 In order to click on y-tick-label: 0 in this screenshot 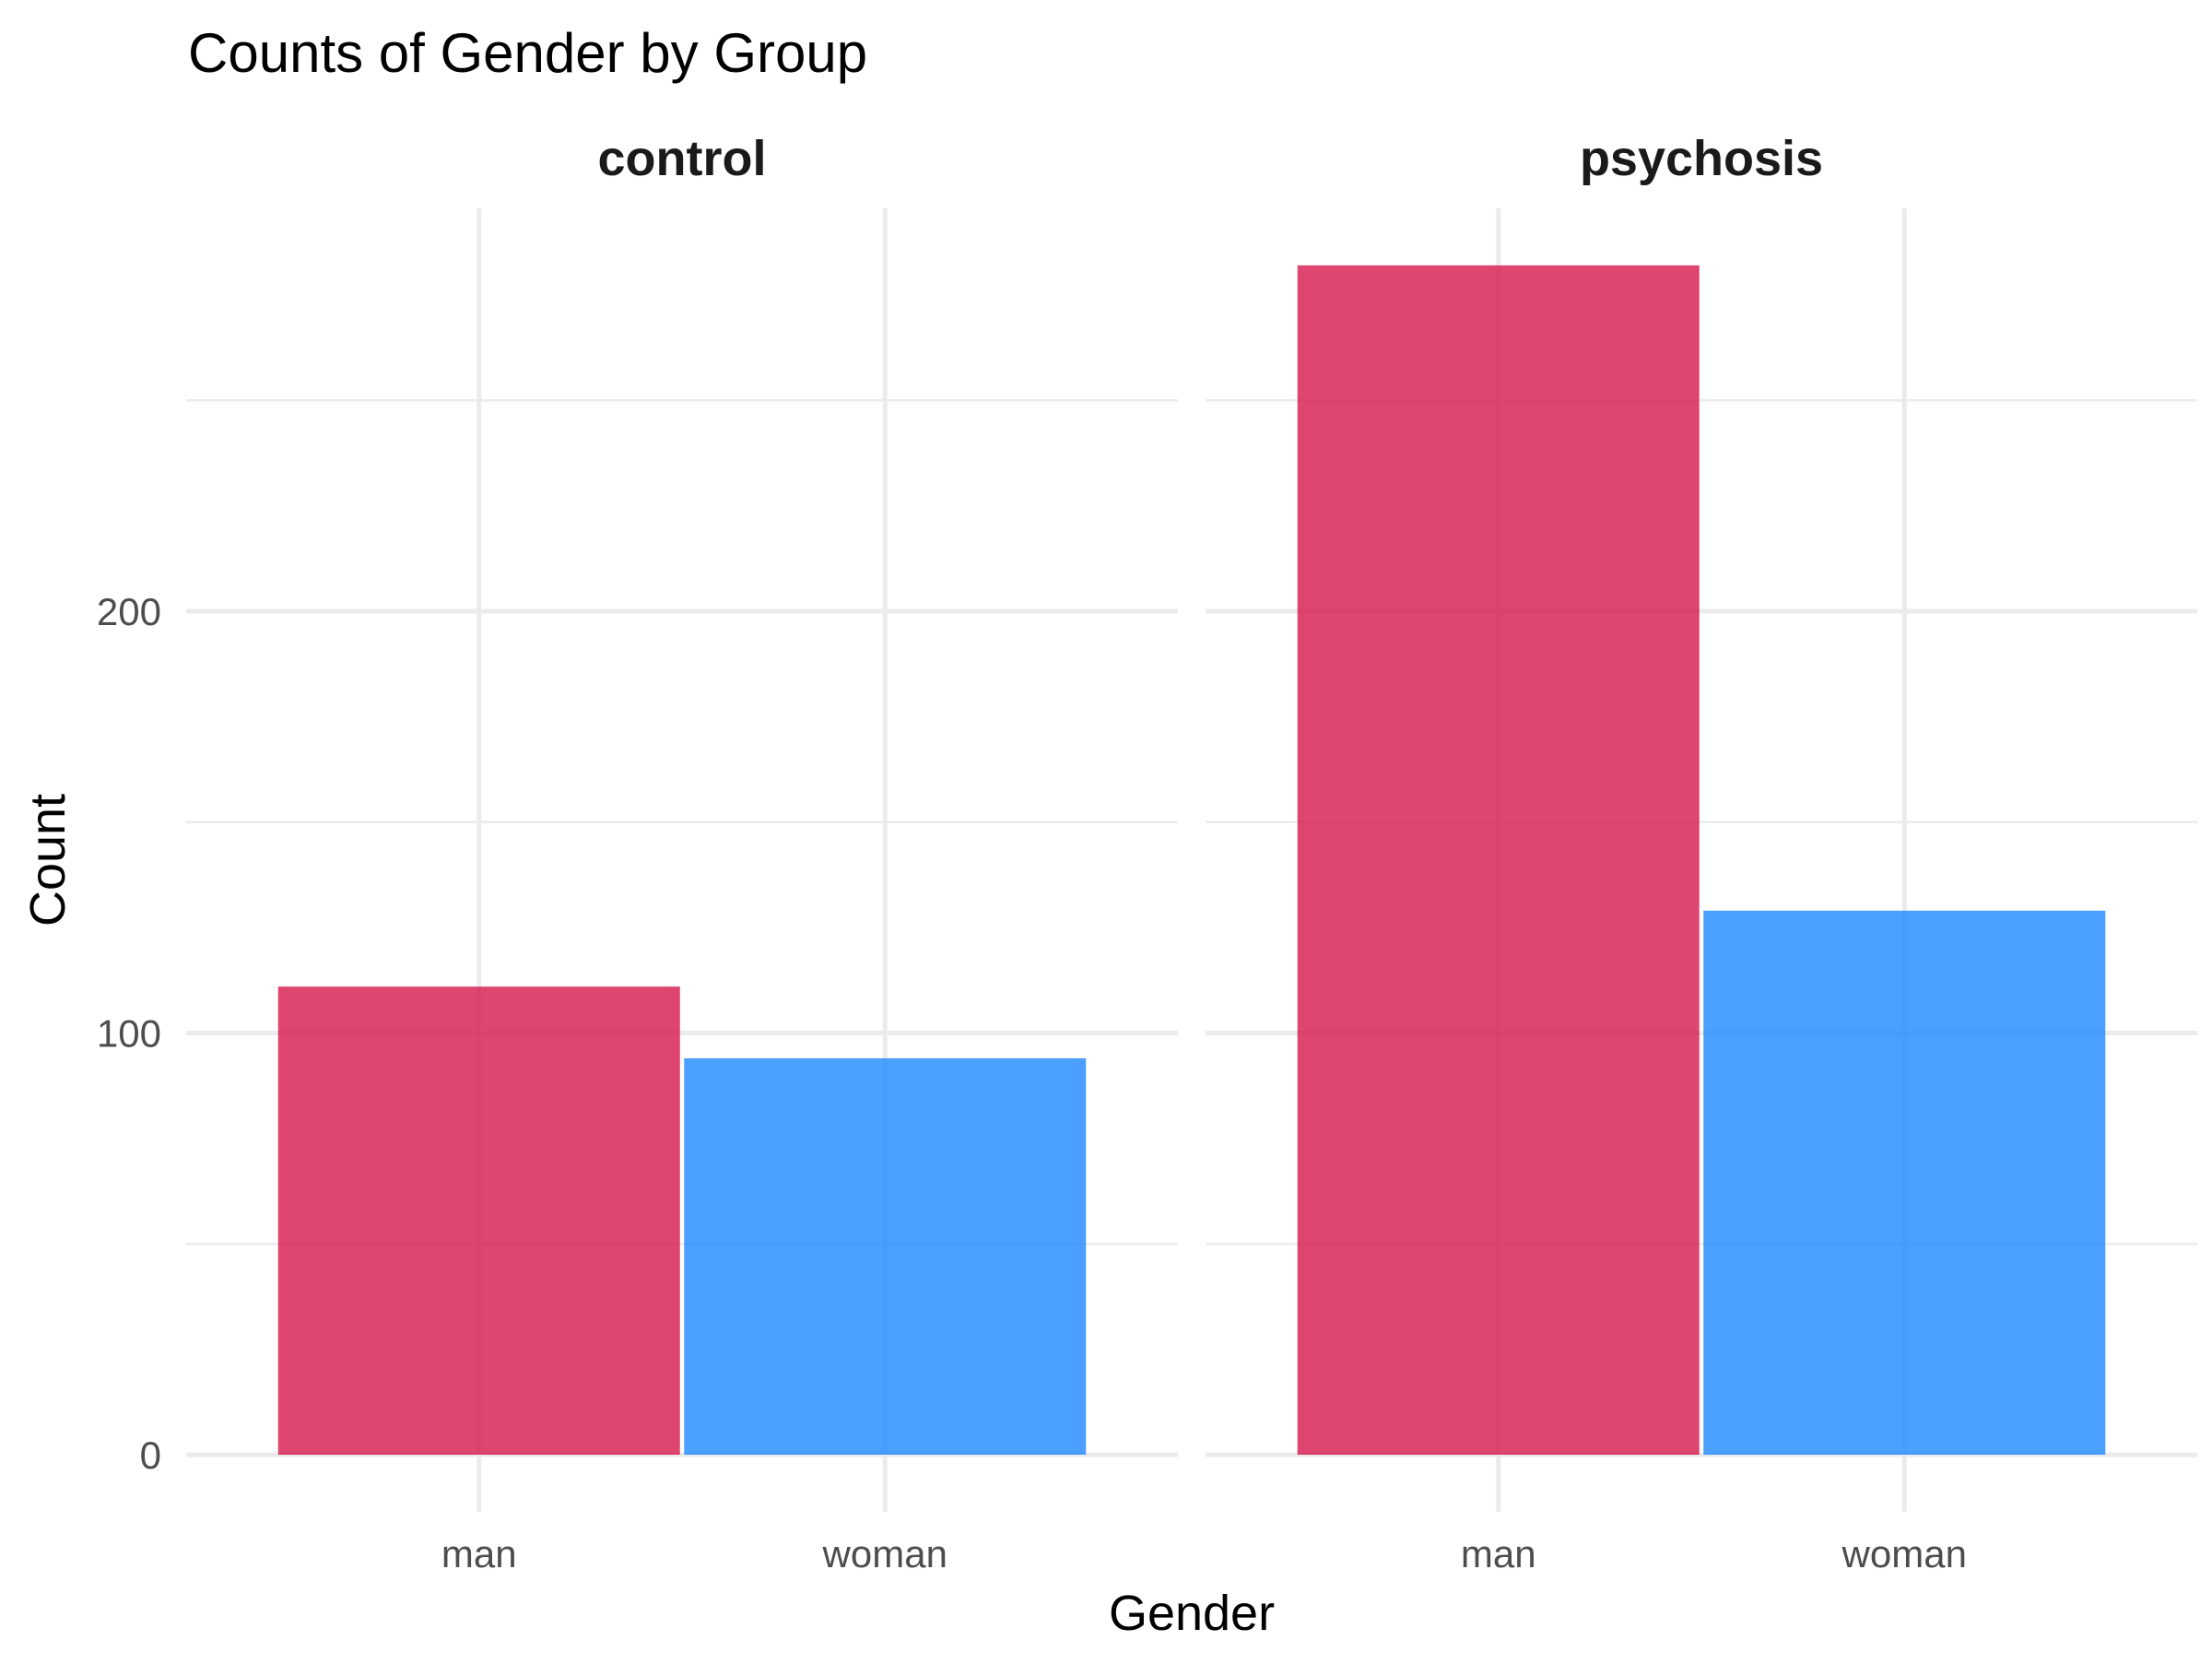, I will do `click(150, 1455)`.